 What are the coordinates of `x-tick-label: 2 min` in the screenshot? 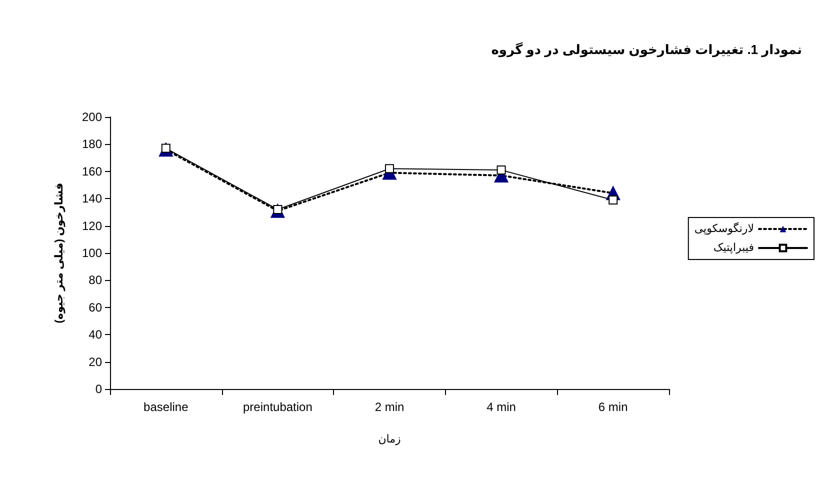 It's located at (389, 407).